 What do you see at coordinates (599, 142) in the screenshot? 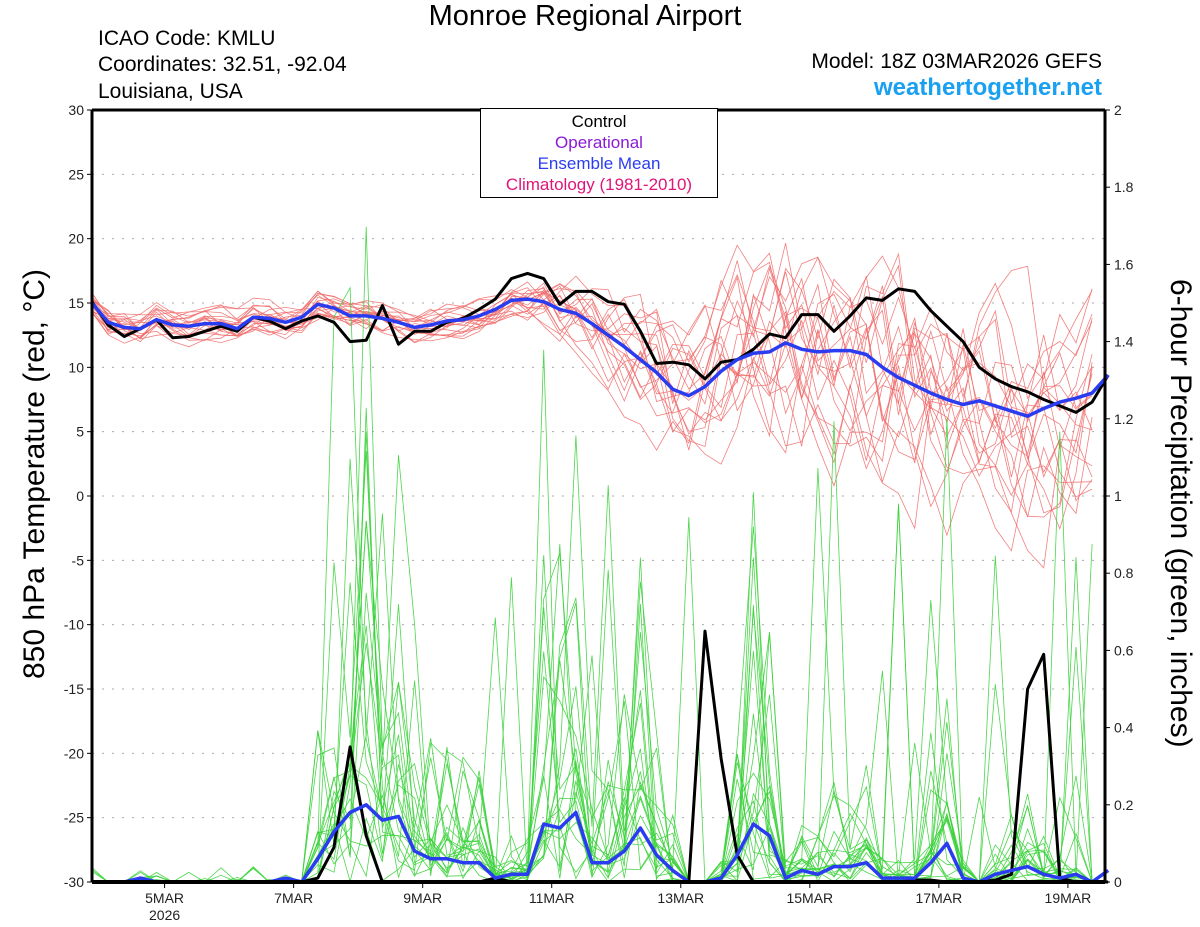
I see `legend-operational: Operational` at bounding box center [599, 142].